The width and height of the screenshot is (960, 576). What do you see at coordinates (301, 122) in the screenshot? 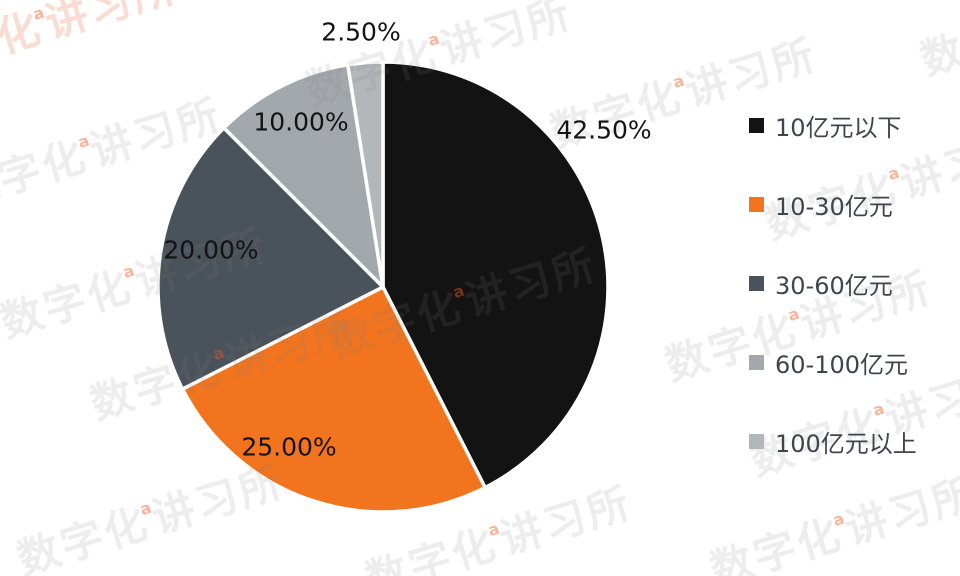
I see `data-label-3: 10.00%` at bounding box center [301, 122].